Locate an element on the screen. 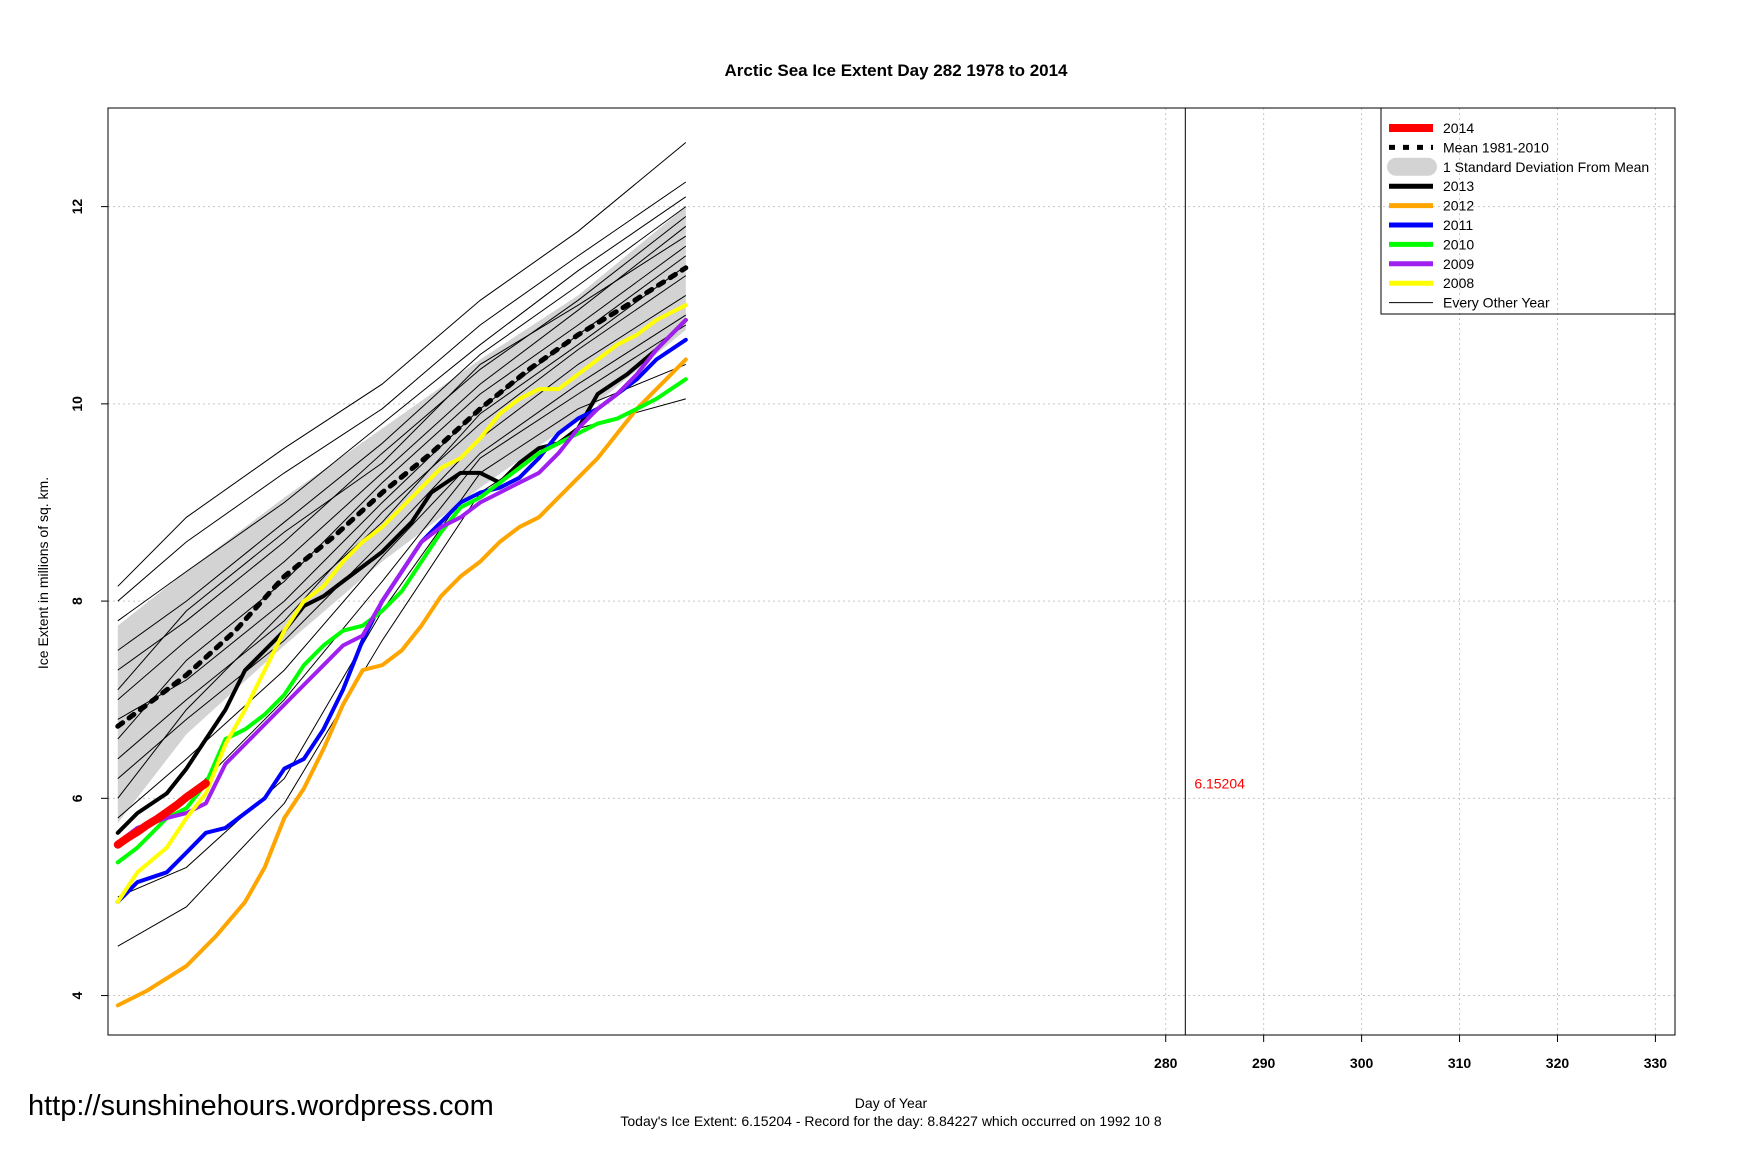 The image size is (1738, 1158). y-tick-label: 12 is located at coordinates (77, 207).